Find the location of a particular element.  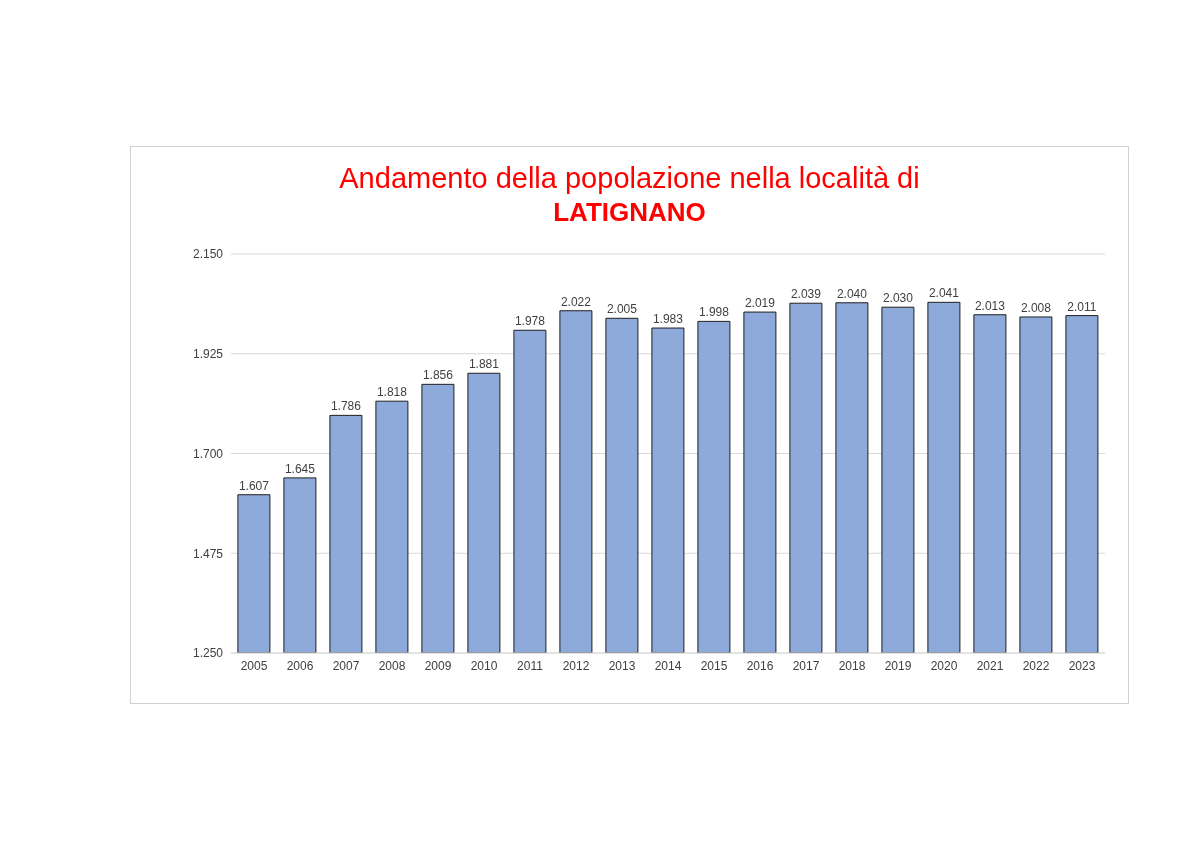

x-tick-label: 2005 is located at coordinates (254, 665).